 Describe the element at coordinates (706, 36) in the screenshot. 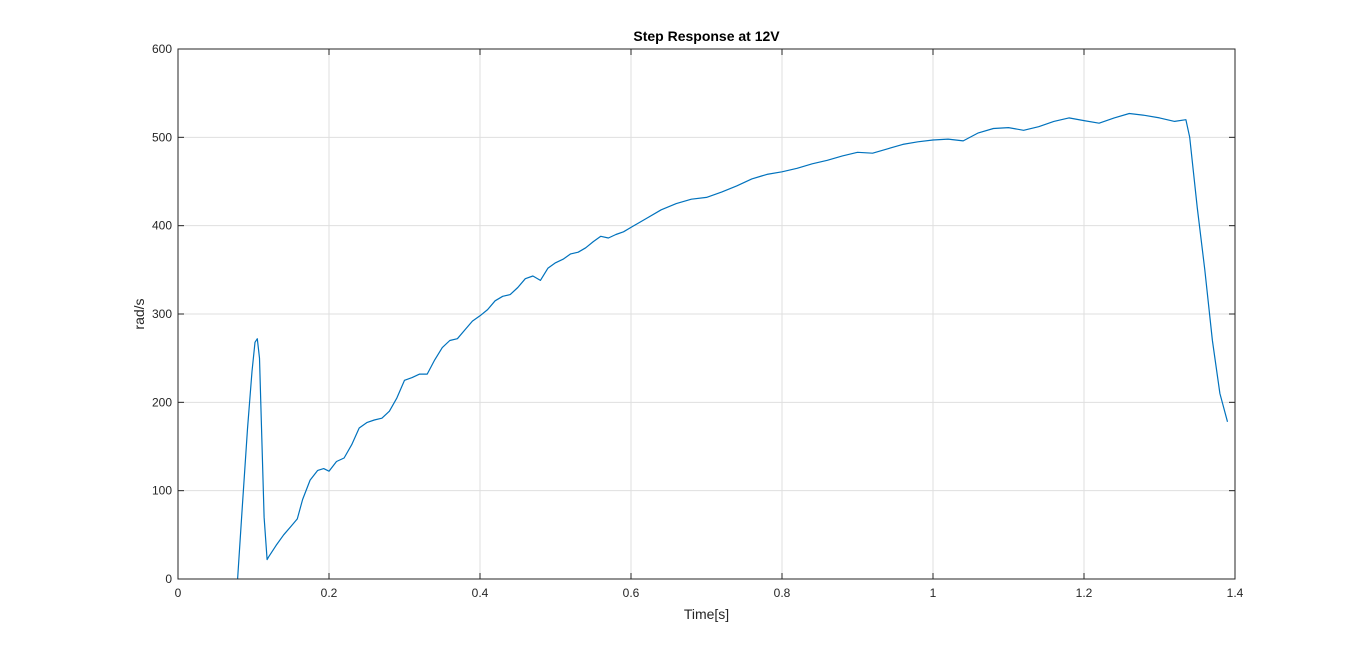

I see `chart-title: Step Response at 12V` at that location.